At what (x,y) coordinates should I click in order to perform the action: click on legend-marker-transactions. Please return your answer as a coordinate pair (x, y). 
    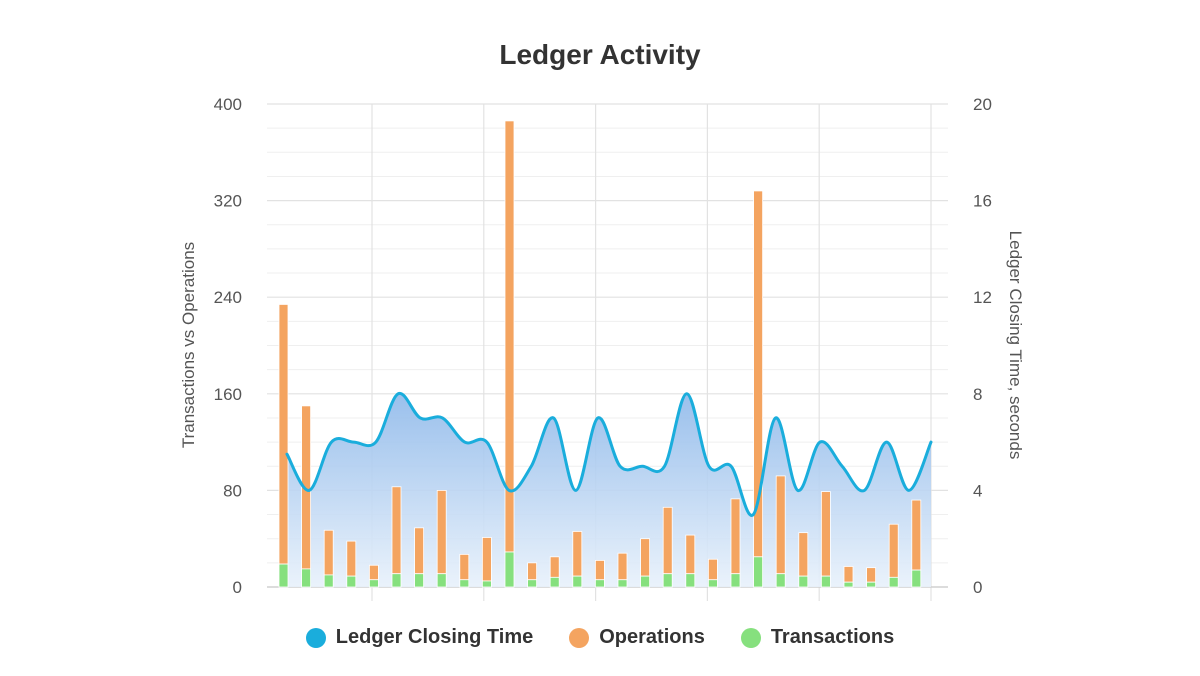
    Looking at the image, I should click on (751, 638).